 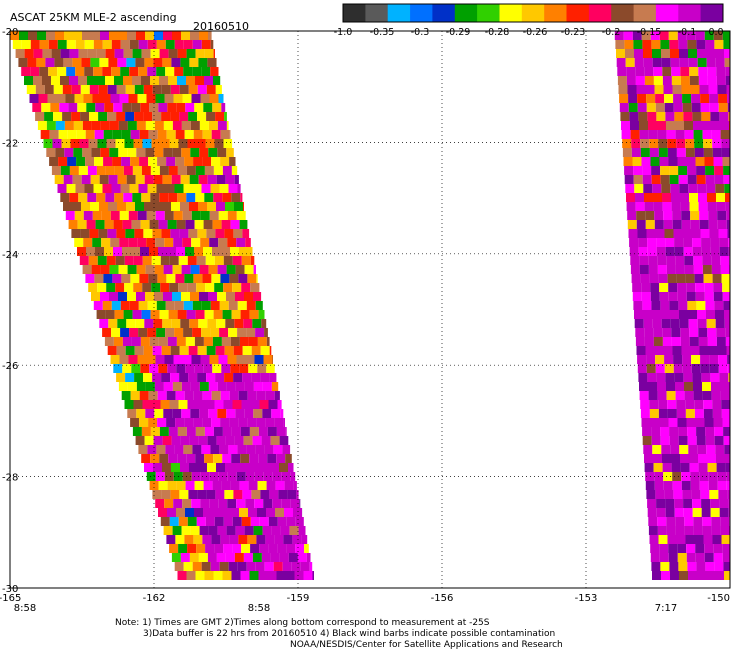 I want to click on lat-labels: -20-22-24-26-28-30, so click(x=10, y=311).